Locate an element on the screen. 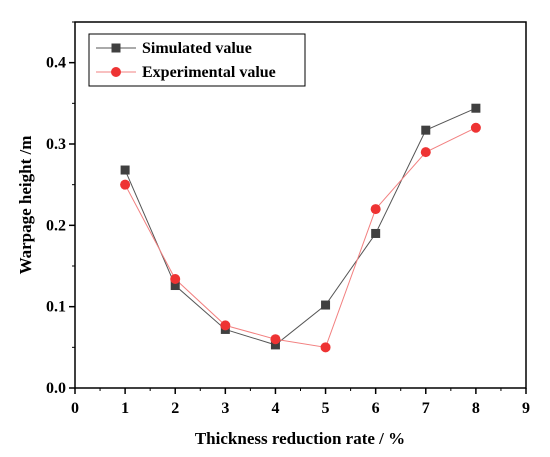 This screenshot has width=550, height=457. x-tick-label: 8 is located at coordinates (476, 408).